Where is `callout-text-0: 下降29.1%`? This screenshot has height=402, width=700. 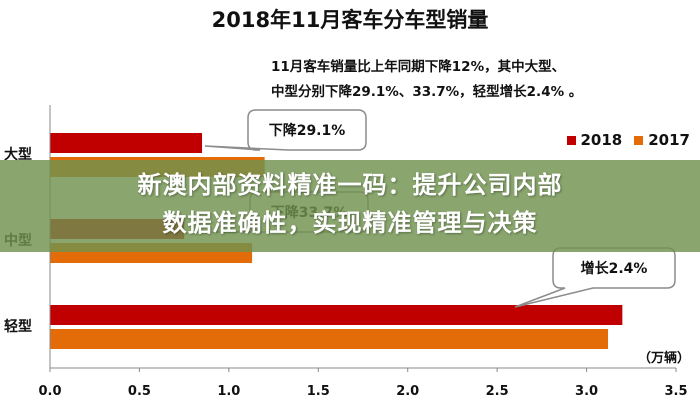
callout-text-0: 下降29.1% is located at coordinates (307, 130).